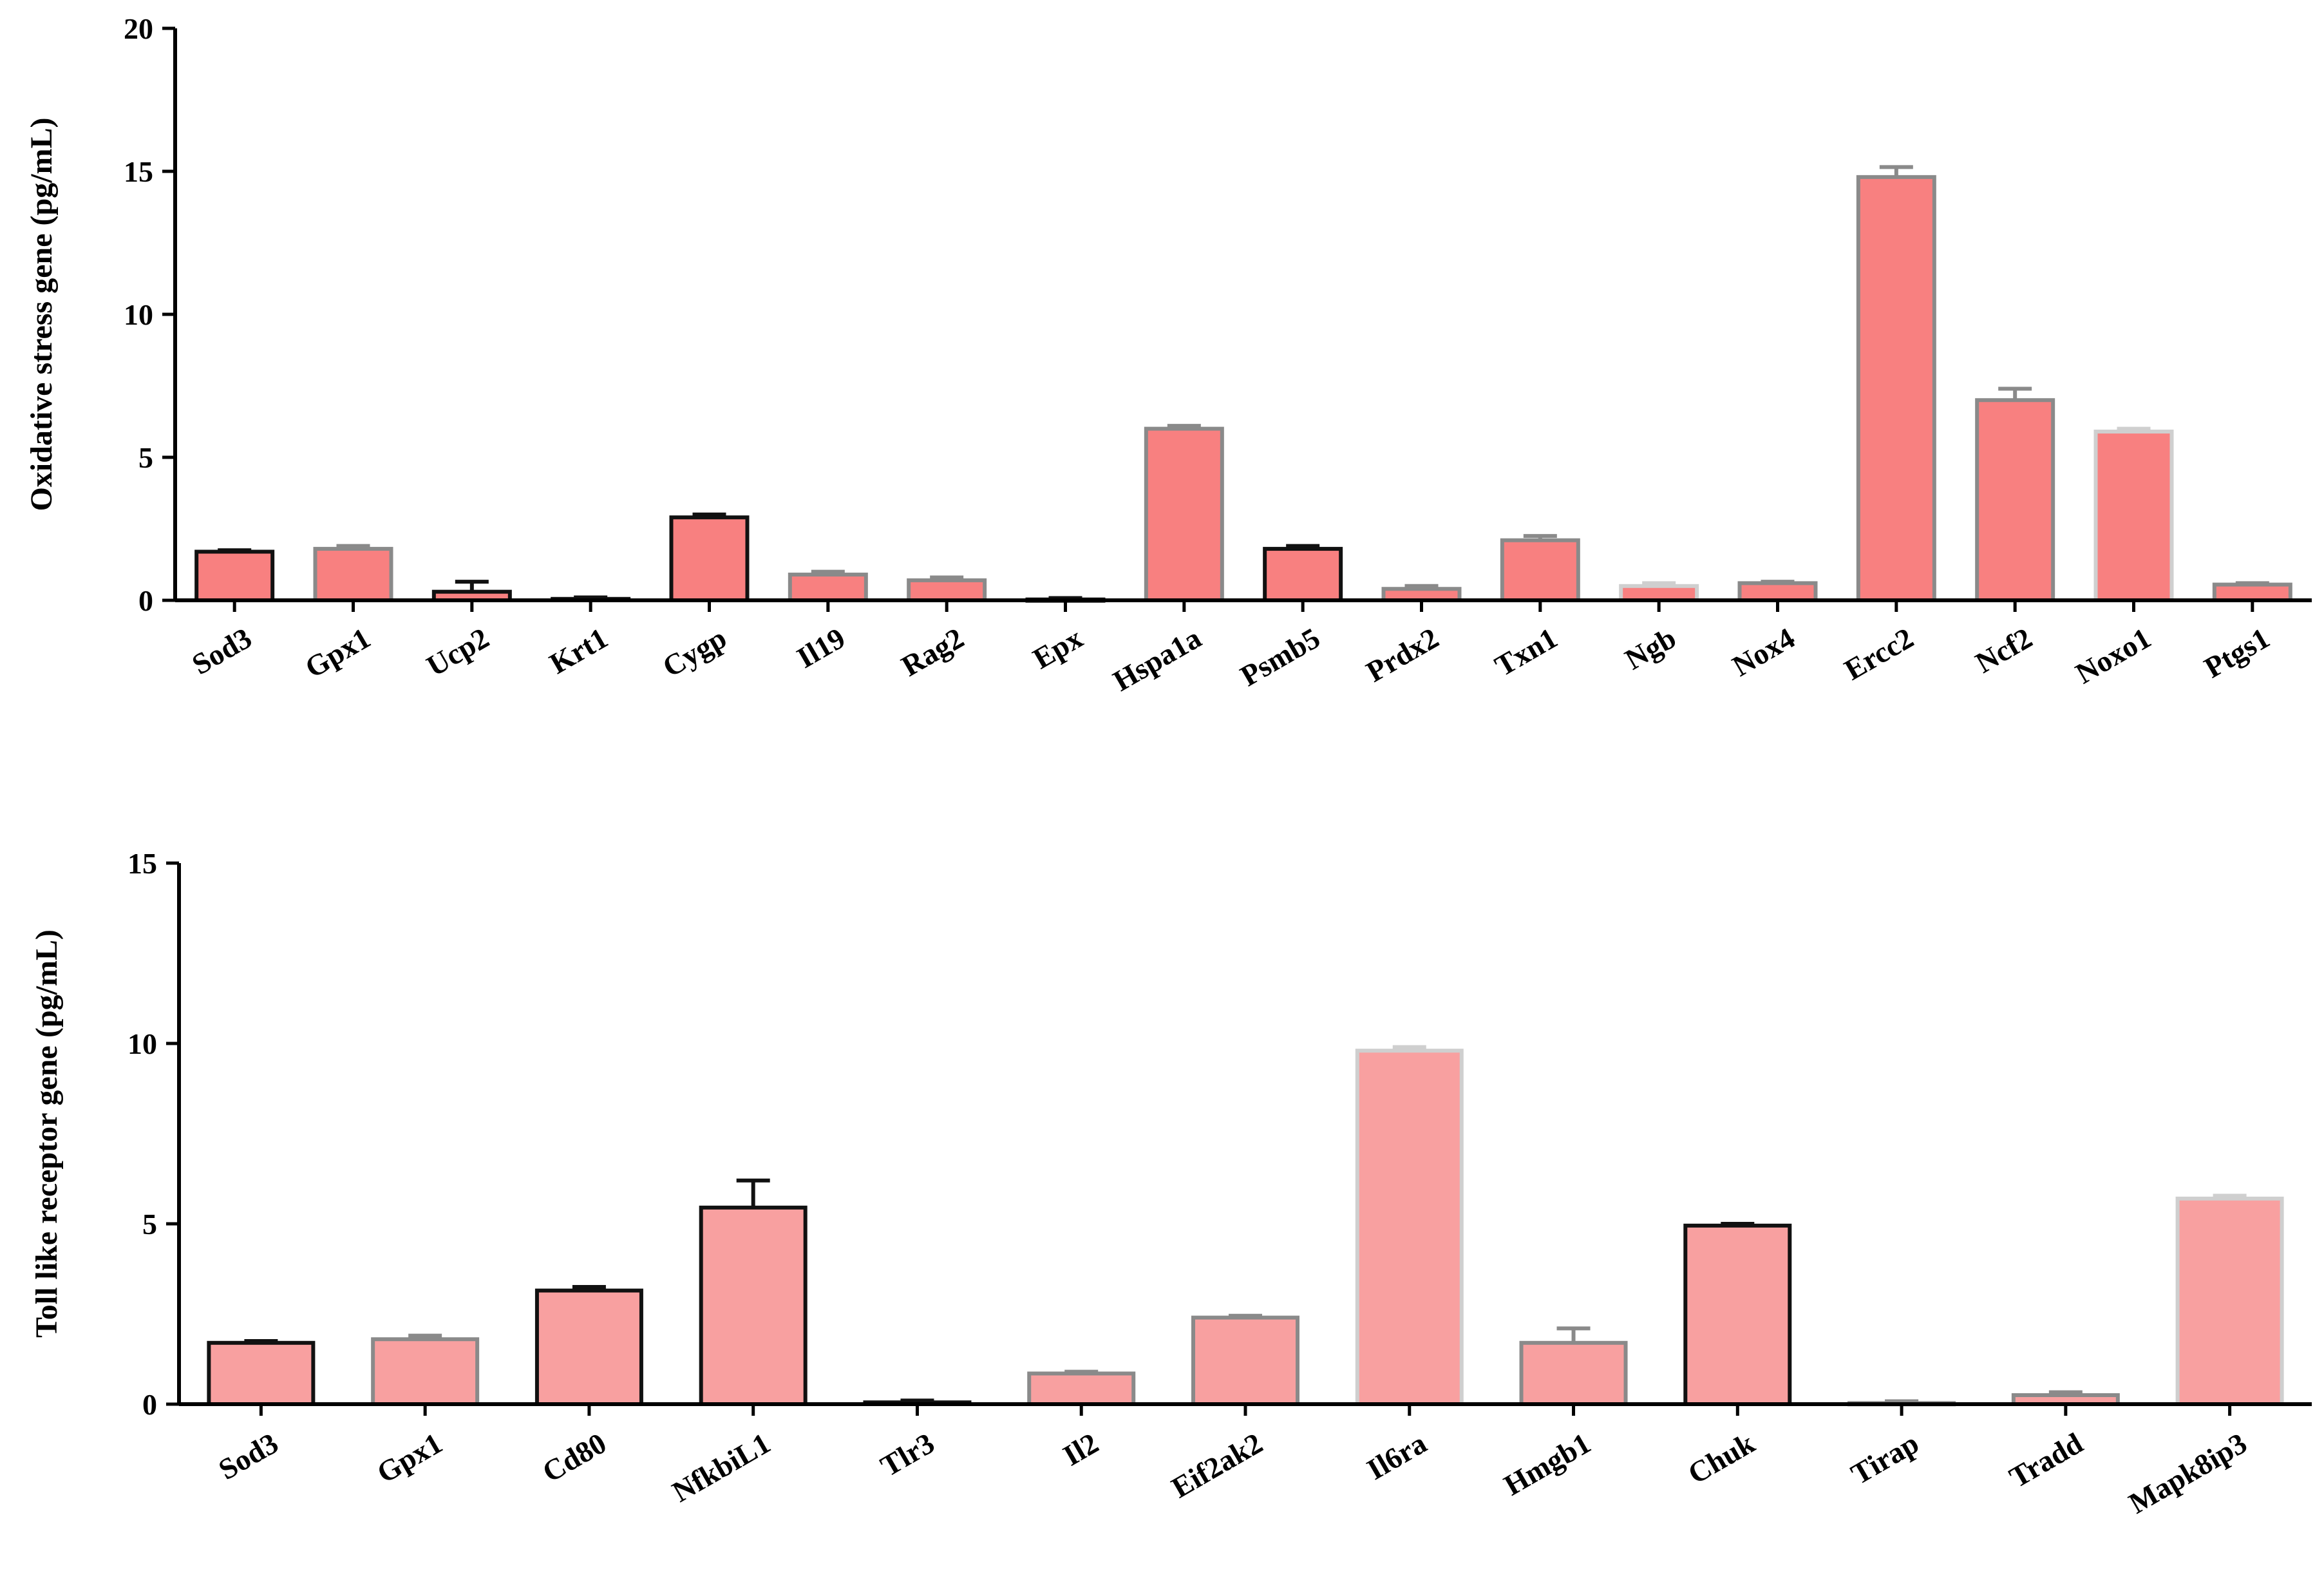 This screenshot has width=2324, height=1580. Describe the element at coordinates (458, 652) in the screenshot. I see `category-label-ucp2: Ucp2` at that location.